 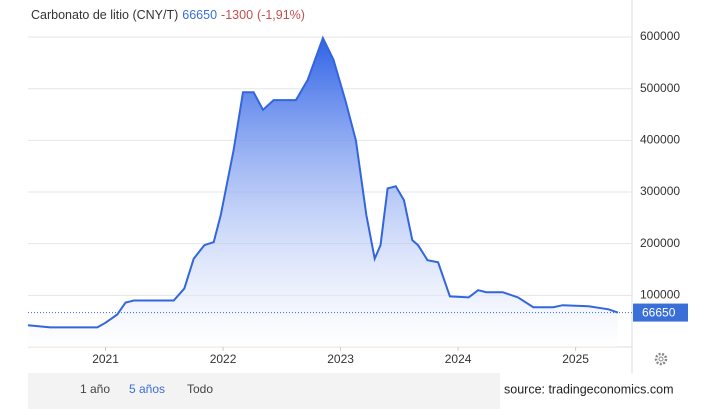 What do you see at coordinates (281, 15) in the screenshot?
I see `change-pct: (-1,91%)` at bounding box center [281, 15].